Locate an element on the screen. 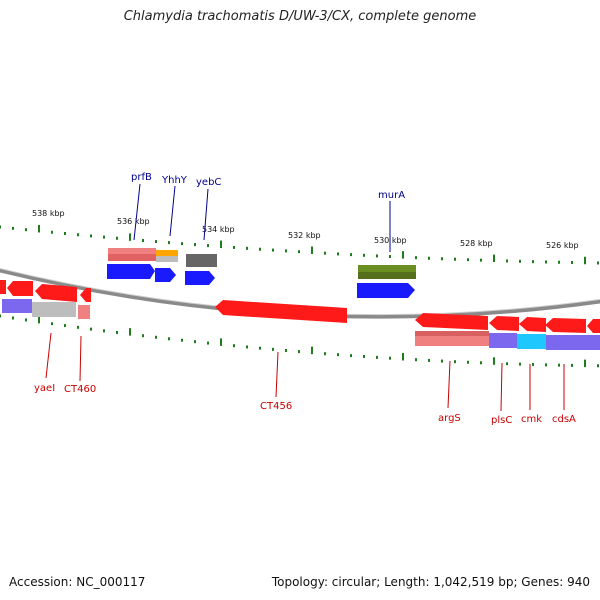  YhhY-annotation-bar-lower is located at coordinates (167, 259).